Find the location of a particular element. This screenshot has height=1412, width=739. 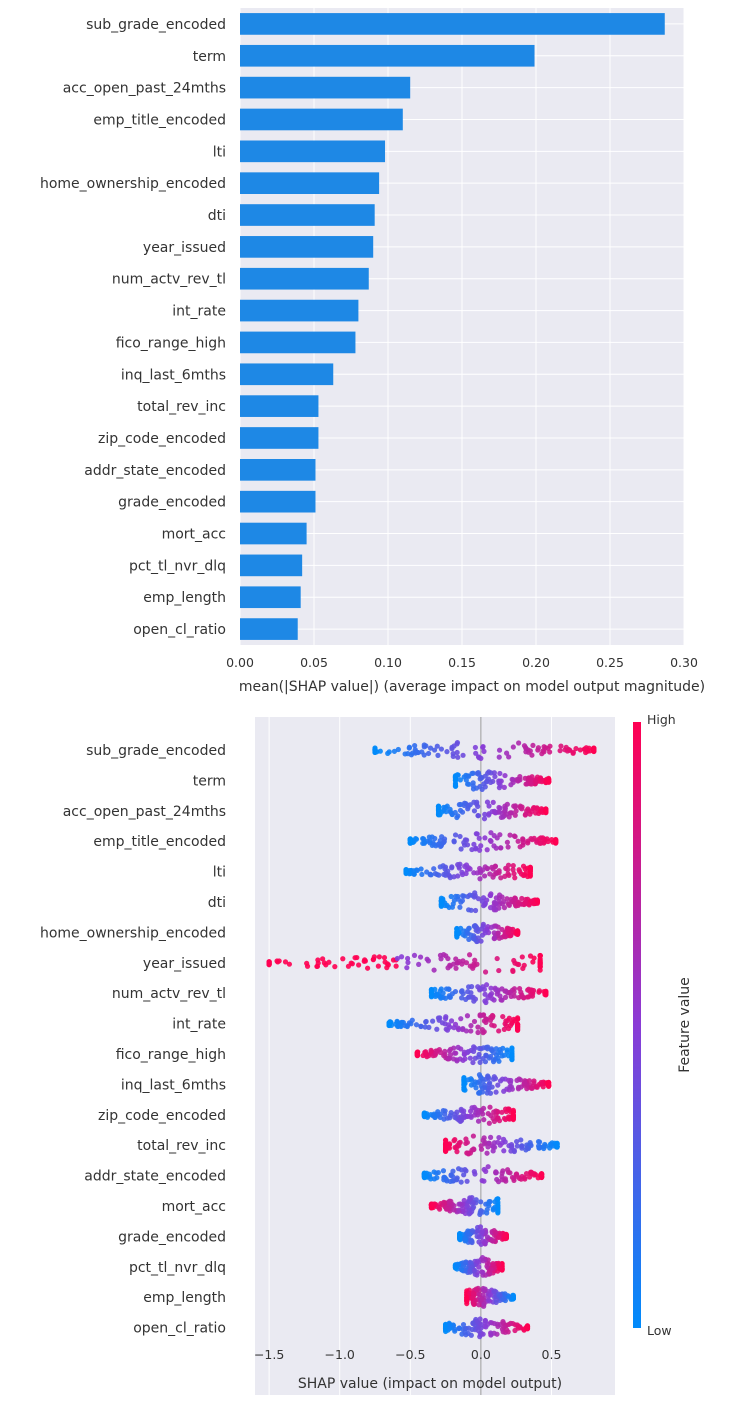

beeswarm-category-label: int_rate is located at coordinates (199, 1025).